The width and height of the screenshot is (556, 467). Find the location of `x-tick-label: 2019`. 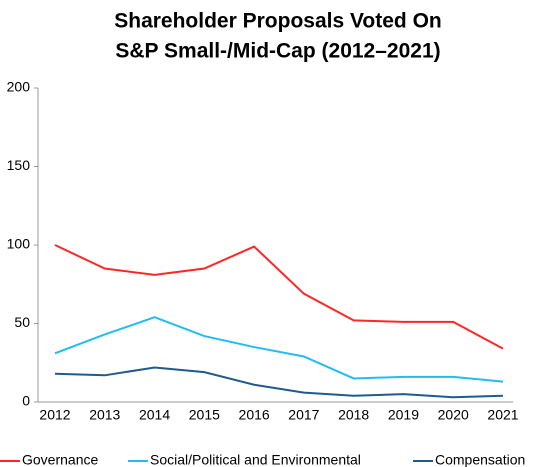

x-tick-label: 2019 is located at coordinates (403, 415).